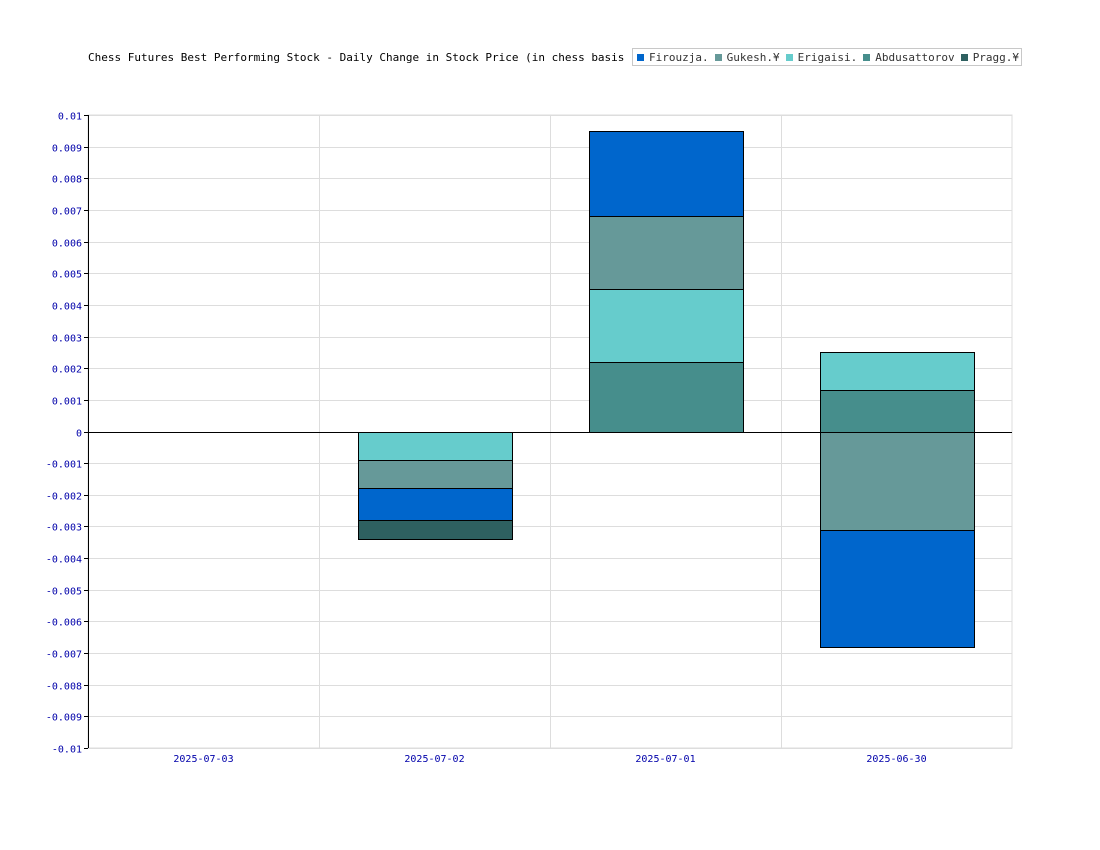 The image size is (1100, 850). Describe the element at coordinates (64, 718) in the screenshot. I see `y-tick-label: -0.009` at that location.